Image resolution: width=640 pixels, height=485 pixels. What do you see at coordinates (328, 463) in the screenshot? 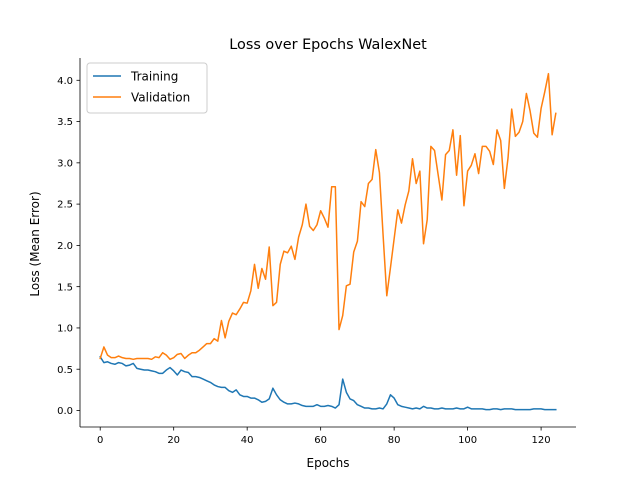
I see `x-axis-label: Epochs` at bounding box center [328, 463].